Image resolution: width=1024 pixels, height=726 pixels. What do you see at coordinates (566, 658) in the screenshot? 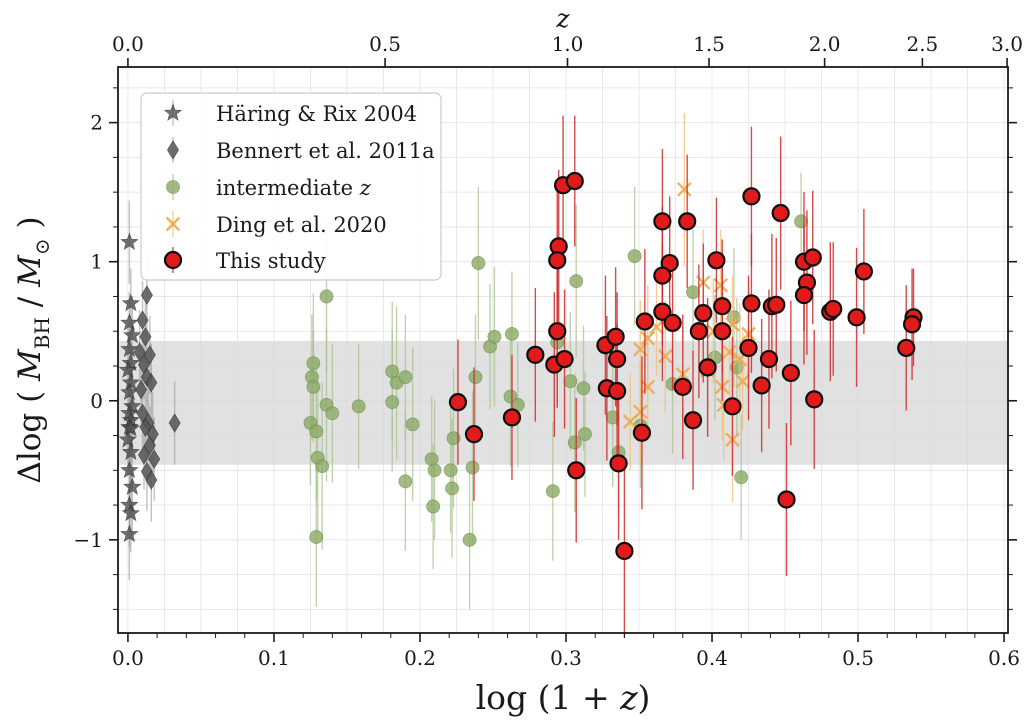
I see `x-tick-label: 0.3` at bounding box center [566, 658].